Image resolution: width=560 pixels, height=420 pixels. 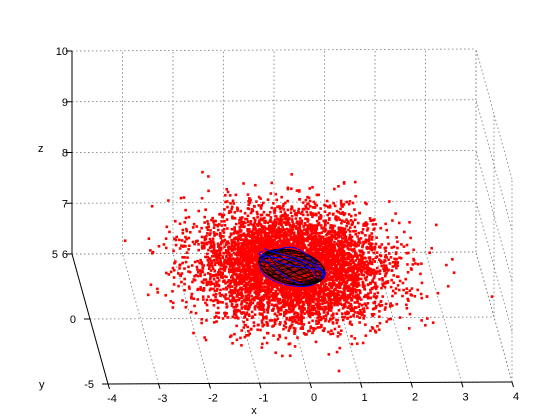 I want to click on grid-line, so click(x=494, y=266).